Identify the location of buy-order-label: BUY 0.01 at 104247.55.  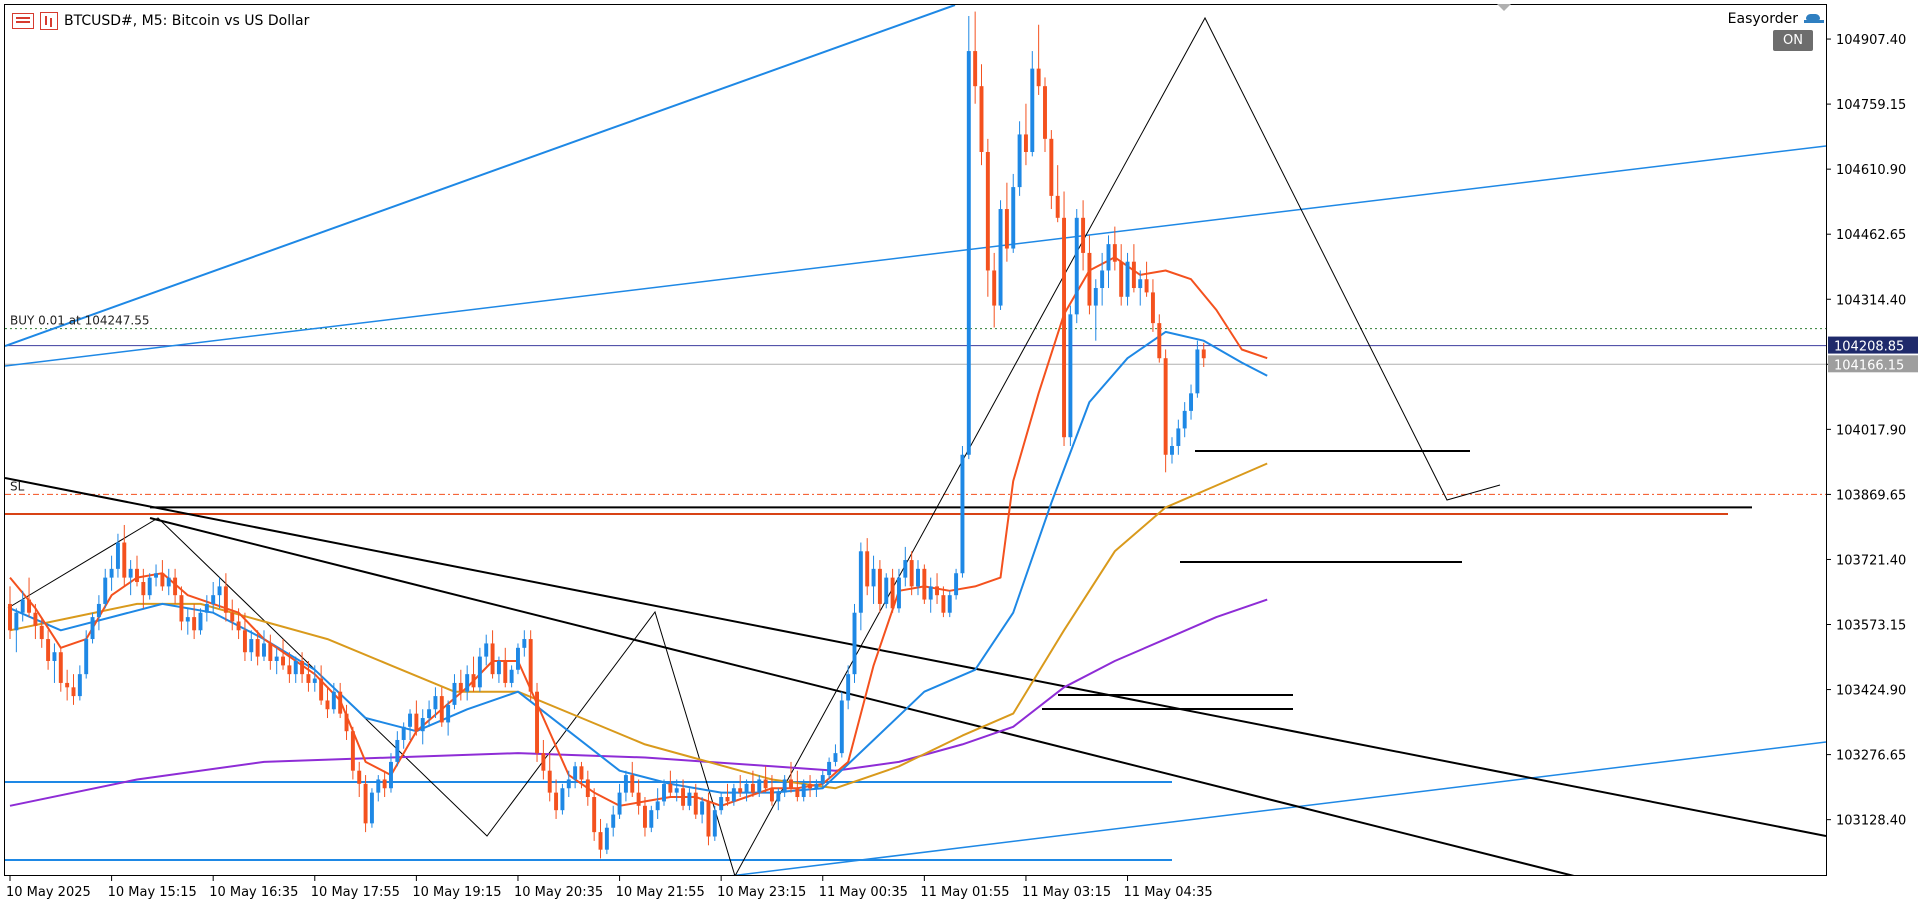
(79, 321).